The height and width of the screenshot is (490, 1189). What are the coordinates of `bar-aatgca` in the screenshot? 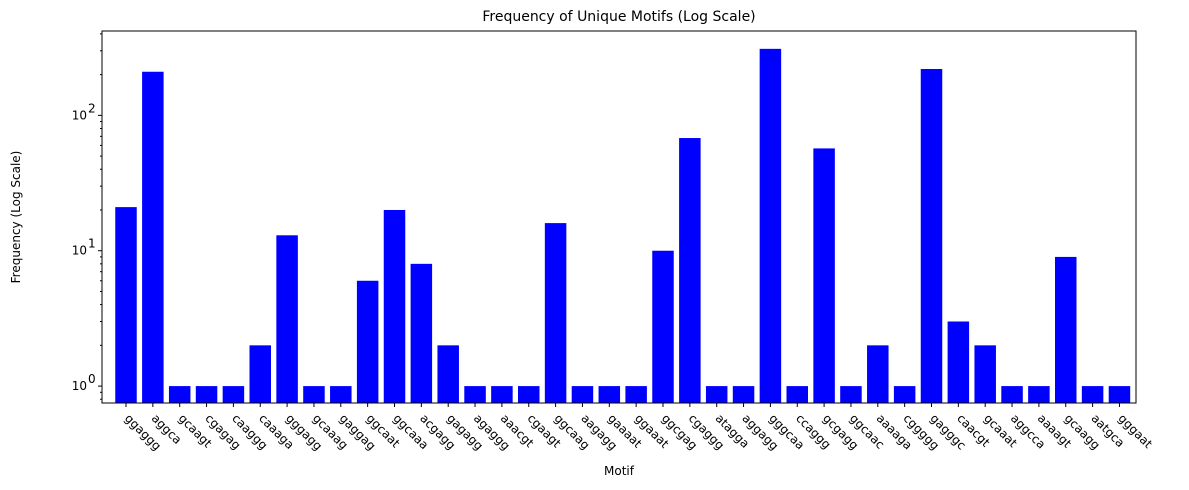 It's located at (1092, 394).